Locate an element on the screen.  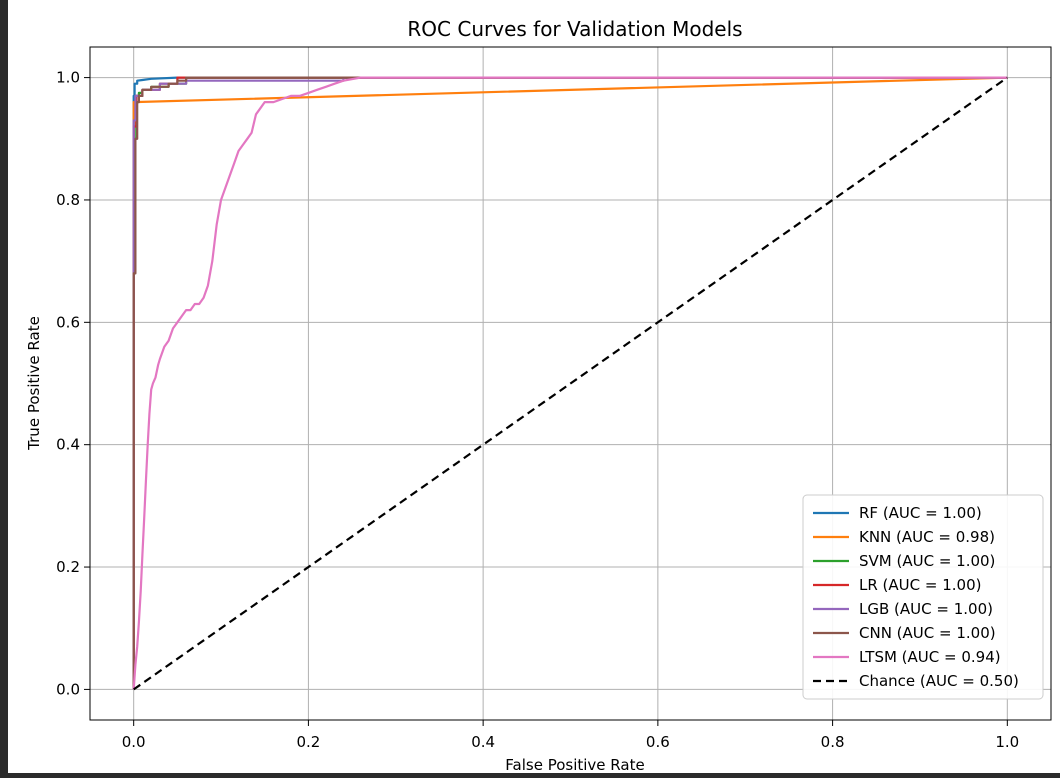
y-tick-label: 0.6 is located at coordinates (68, 322).